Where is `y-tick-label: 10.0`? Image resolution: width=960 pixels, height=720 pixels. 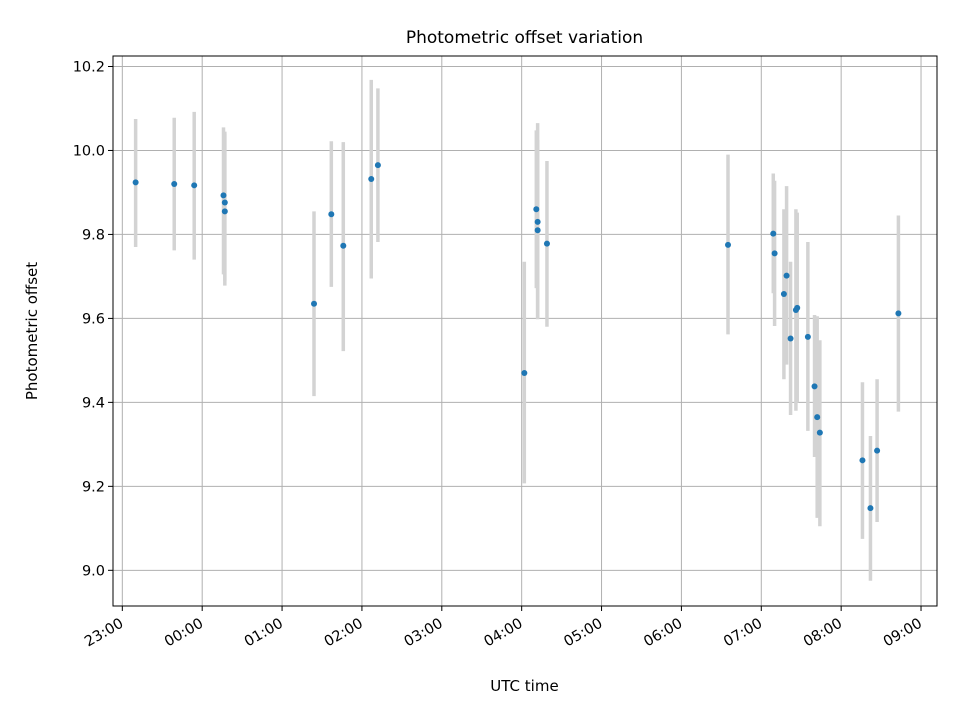
y-tick-label: 10.0 is located at coordinates (89, 151).